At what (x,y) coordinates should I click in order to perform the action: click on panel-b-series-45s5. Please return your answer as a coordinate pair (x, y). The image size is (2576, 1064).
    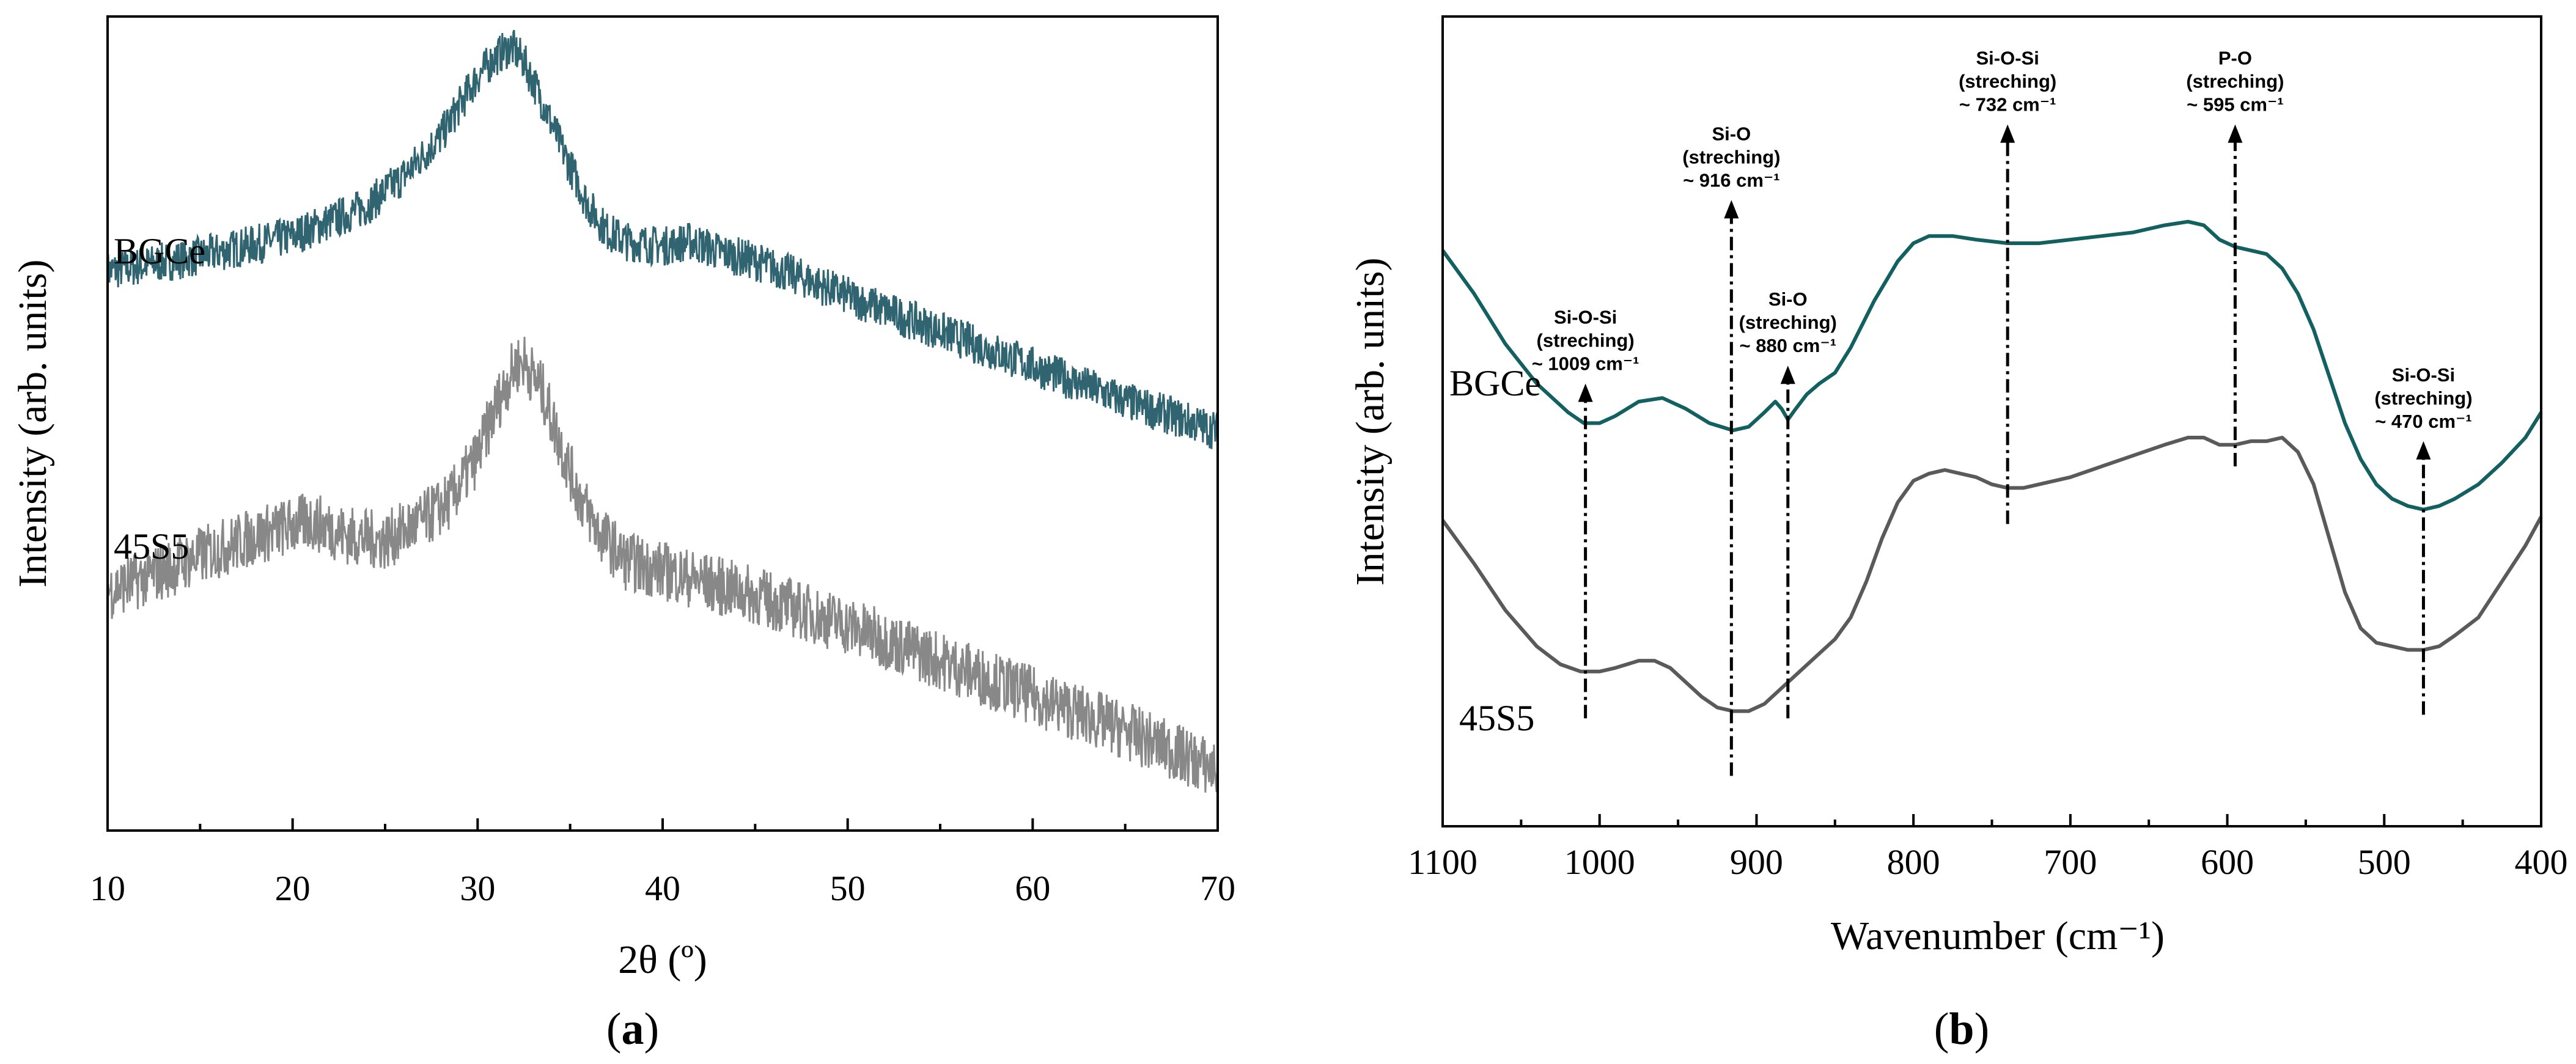
    Looking at the image, I should click on (1992, 574).